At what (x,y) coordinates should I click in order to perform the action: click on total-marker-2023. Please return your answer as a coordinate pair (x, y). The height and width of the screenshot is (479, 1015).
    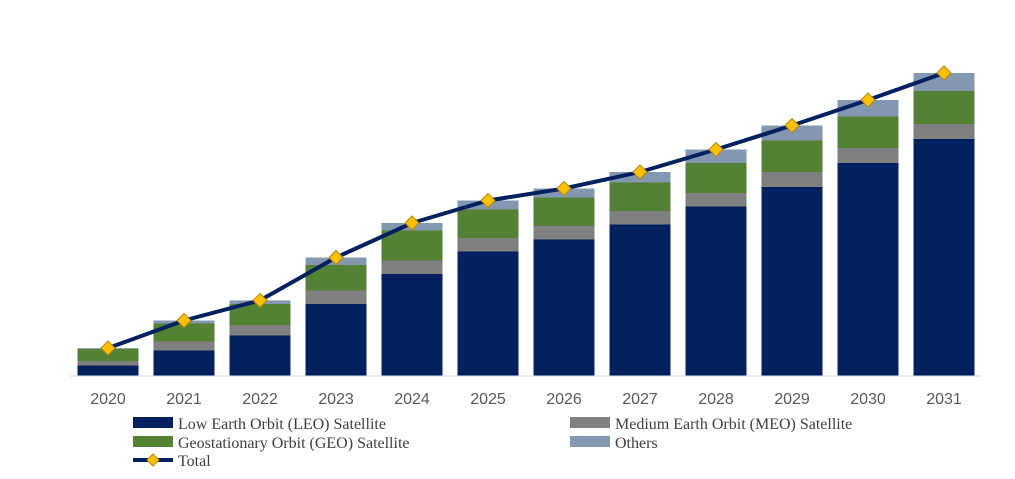
    Looking at the image, I should click on (336, 257).